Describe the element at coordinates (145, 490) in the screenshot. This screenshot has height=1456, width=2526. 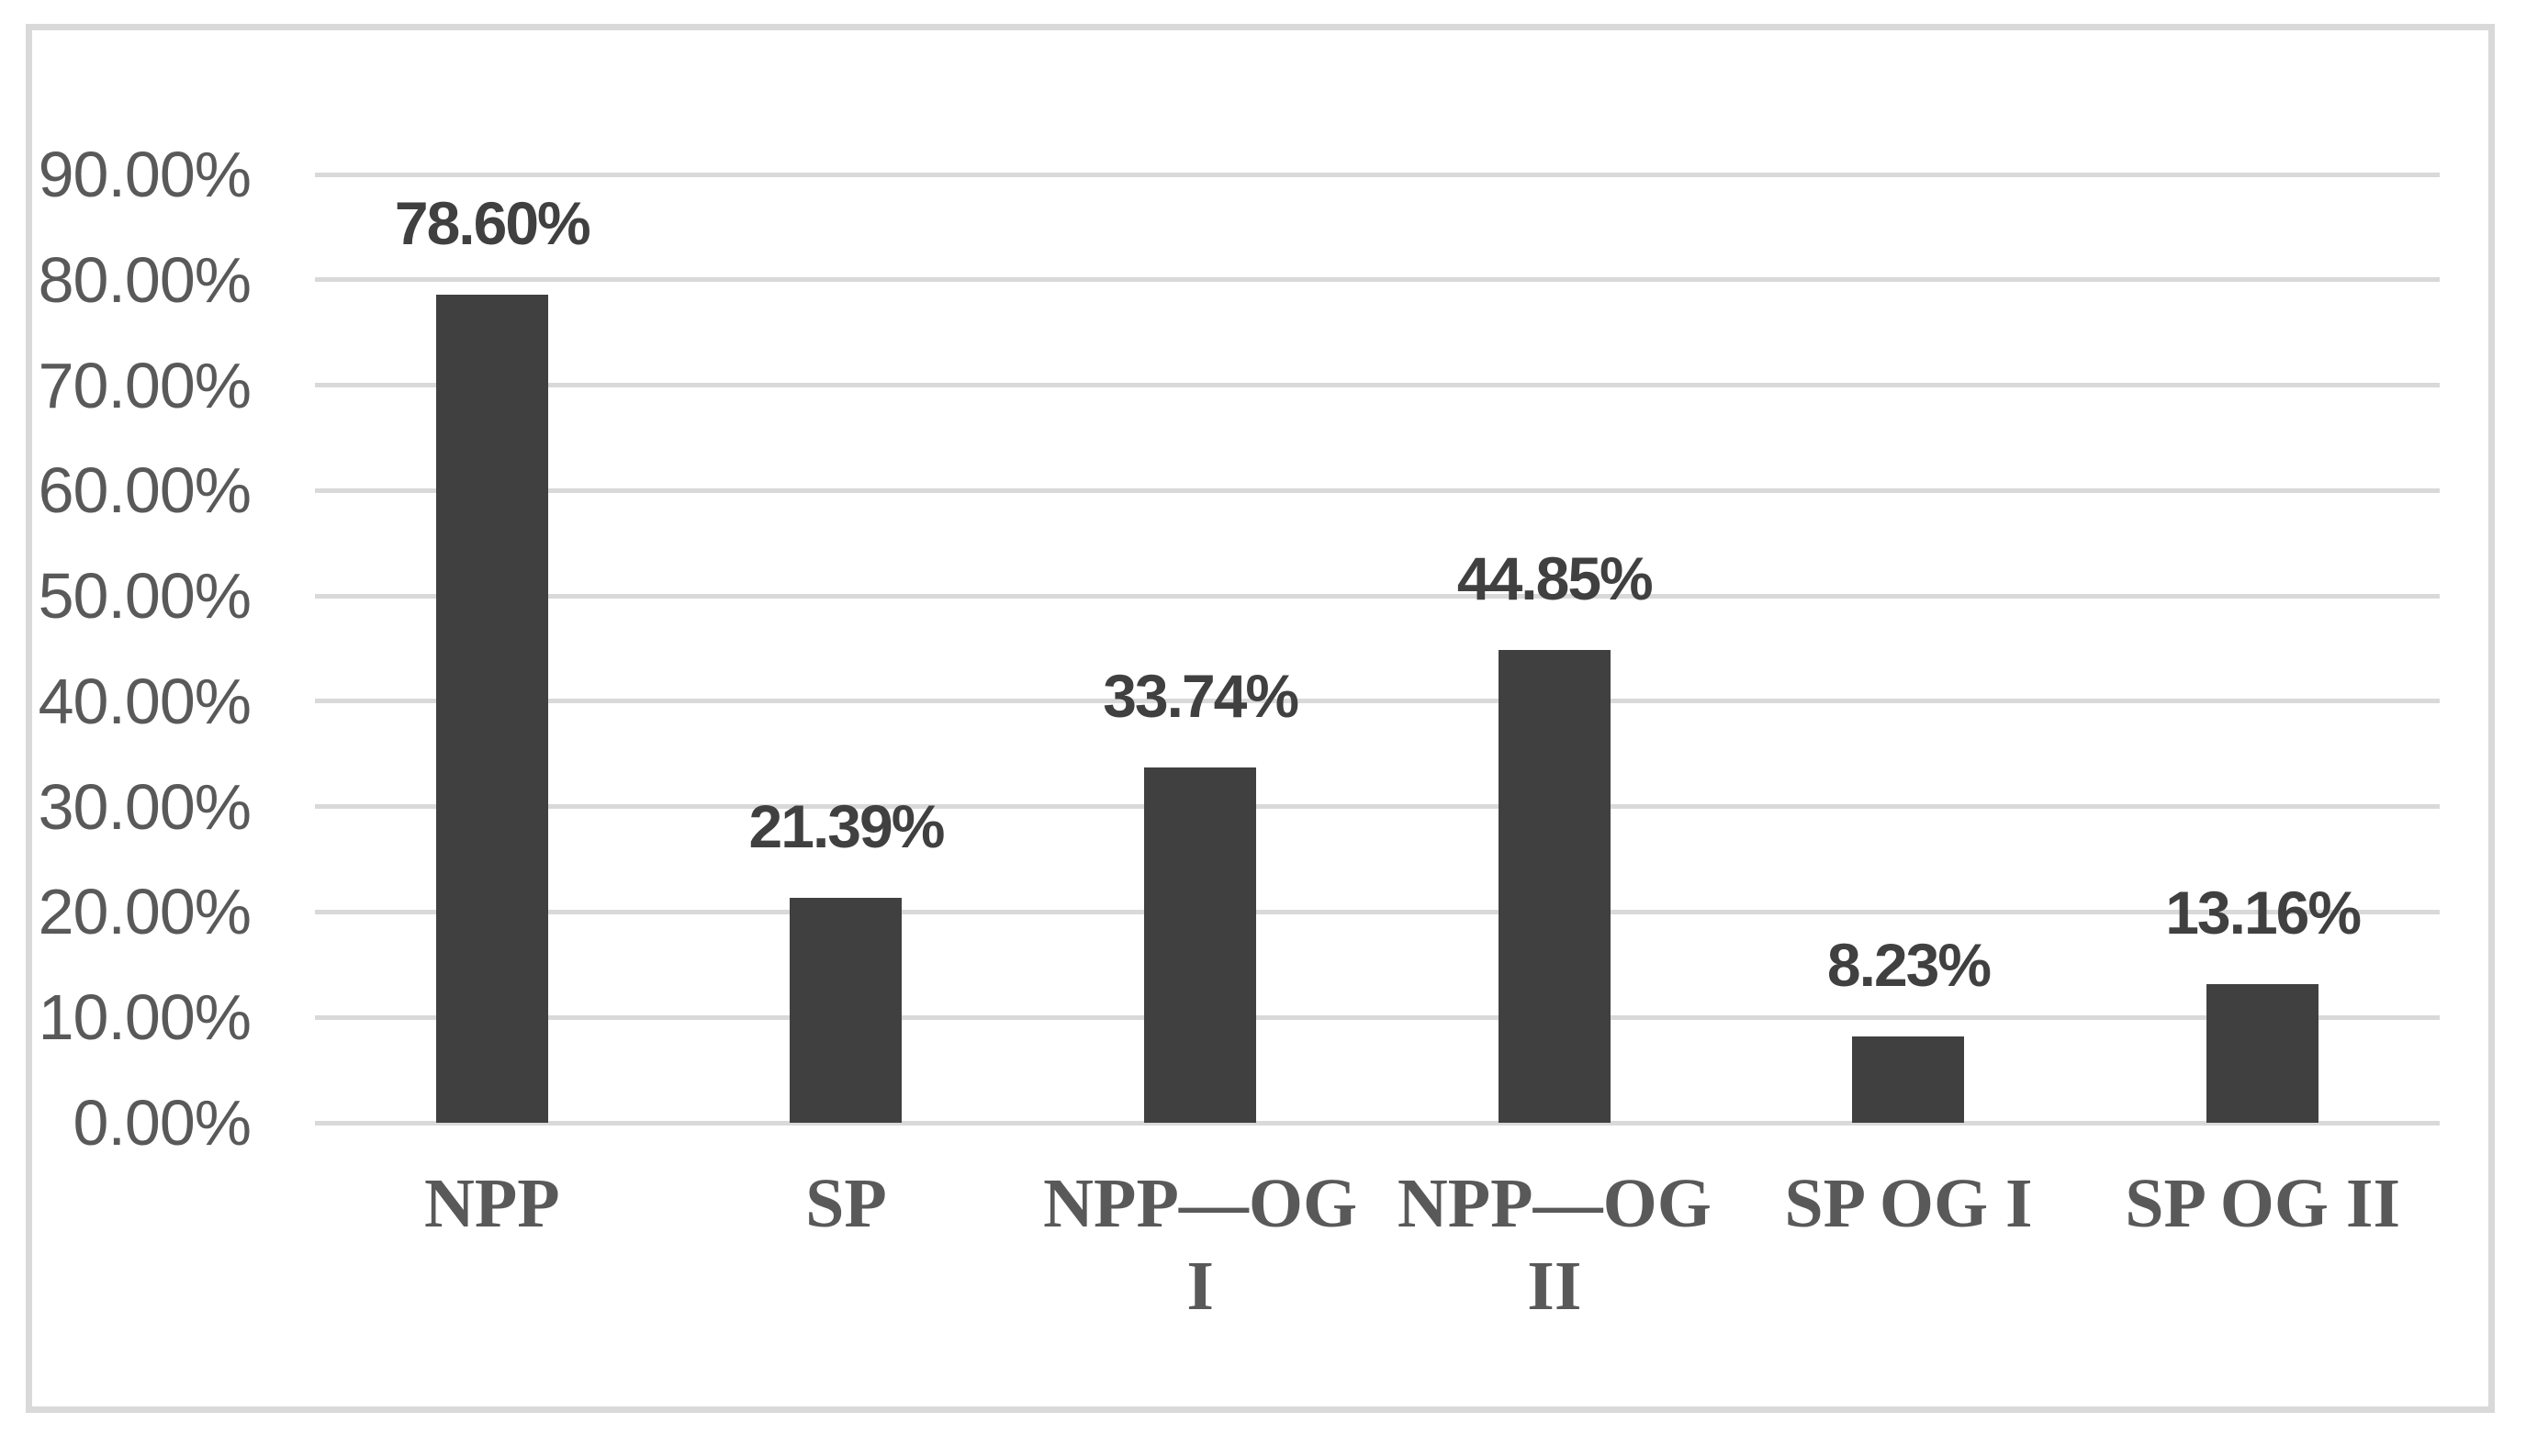
I see `y-tick-label: 60.00%` at that location.